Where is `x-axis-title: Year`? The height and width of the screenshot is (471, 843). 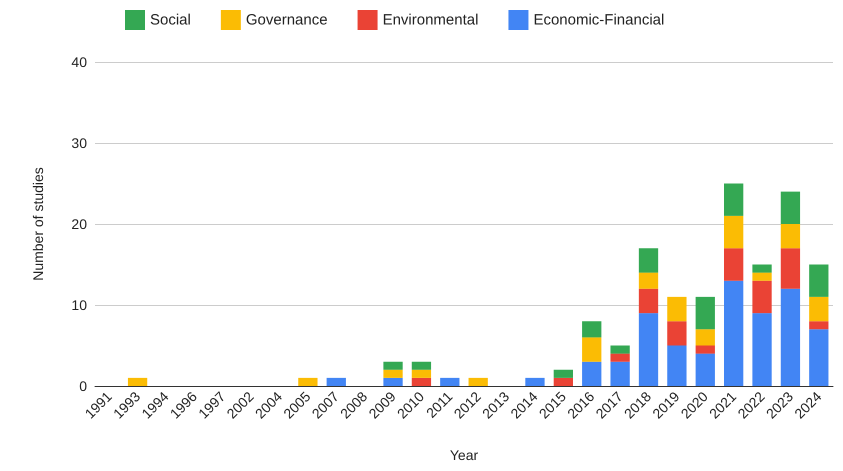 x-axis-title: Year is located at coordinates (464, 455).